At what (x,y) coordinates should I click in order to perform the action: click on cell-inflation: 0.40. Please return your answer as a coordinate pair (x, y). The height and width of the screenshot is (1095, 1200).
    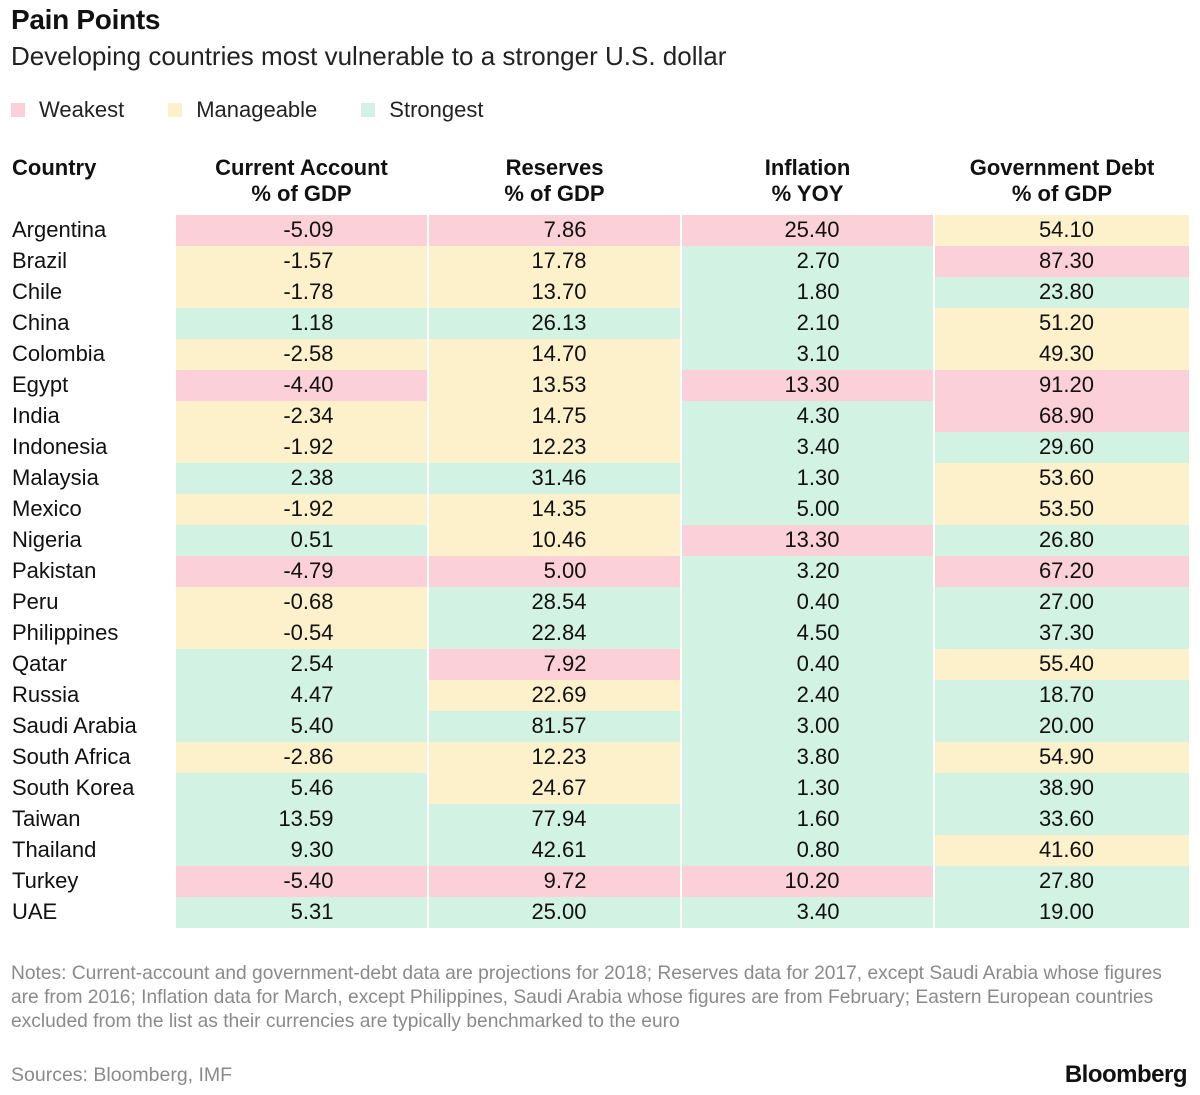
    Looking at the image, I should click on (807, 664).